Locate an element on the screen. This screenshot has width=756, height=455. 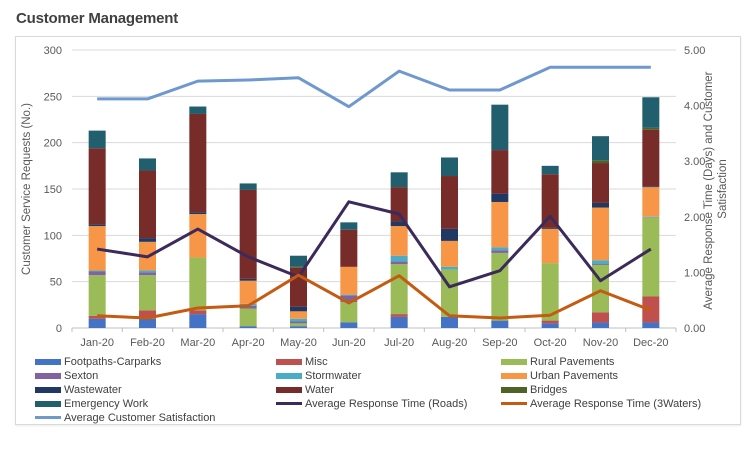
legend-label: Bridges is located at coordinates (549, 389).